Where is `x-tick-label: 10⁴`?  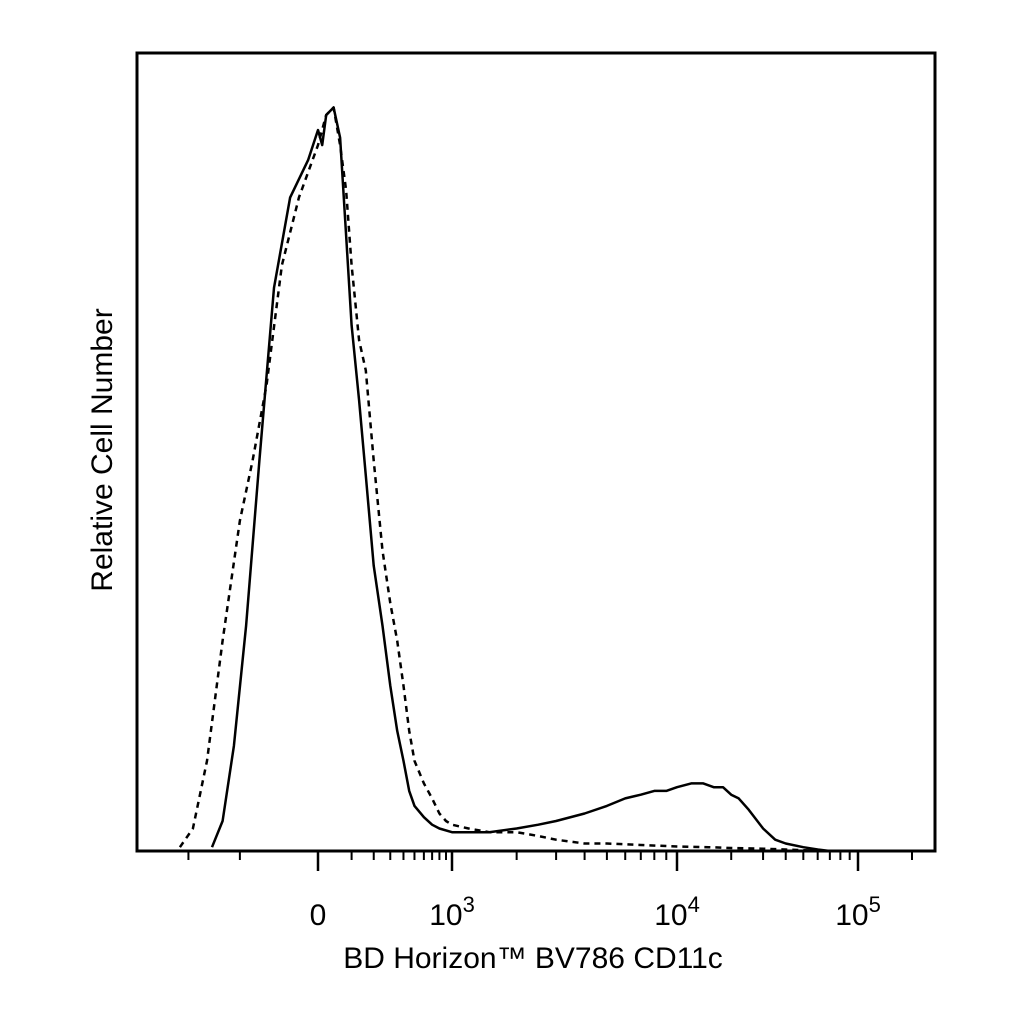 x-tick-label: 10⁴ is located at coordinates (677, 912).